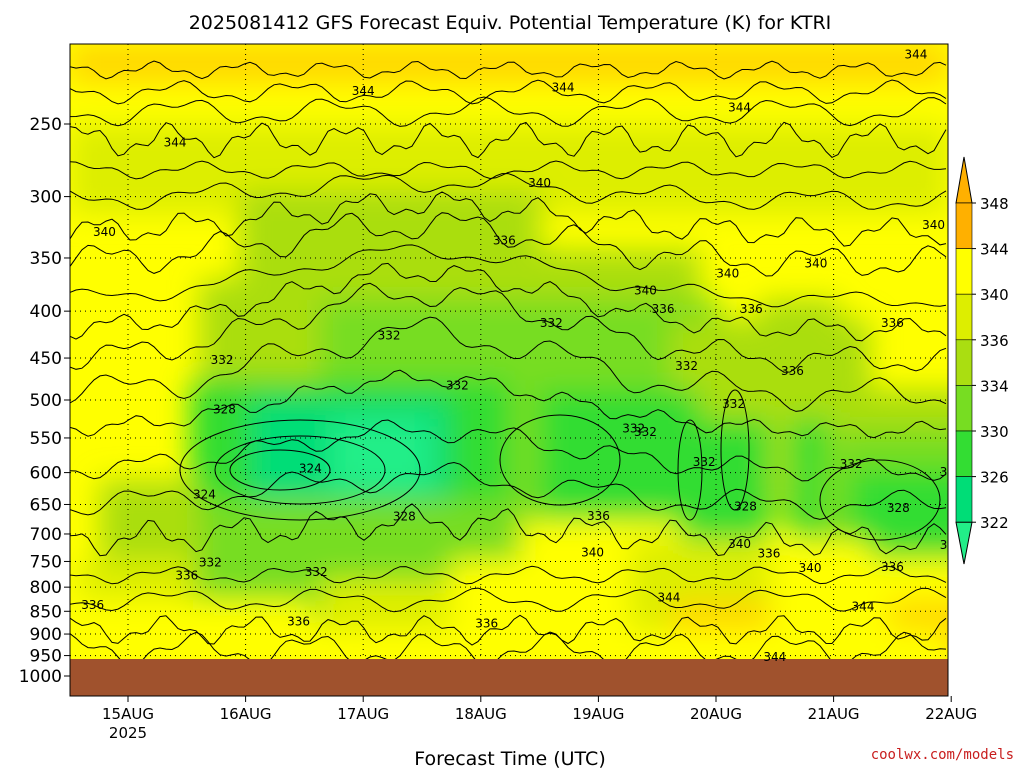  What do you see at coordinates (40, 677) in the screenshot?
I see `y-tick-label: 1000` at bounding box center [40, 677].